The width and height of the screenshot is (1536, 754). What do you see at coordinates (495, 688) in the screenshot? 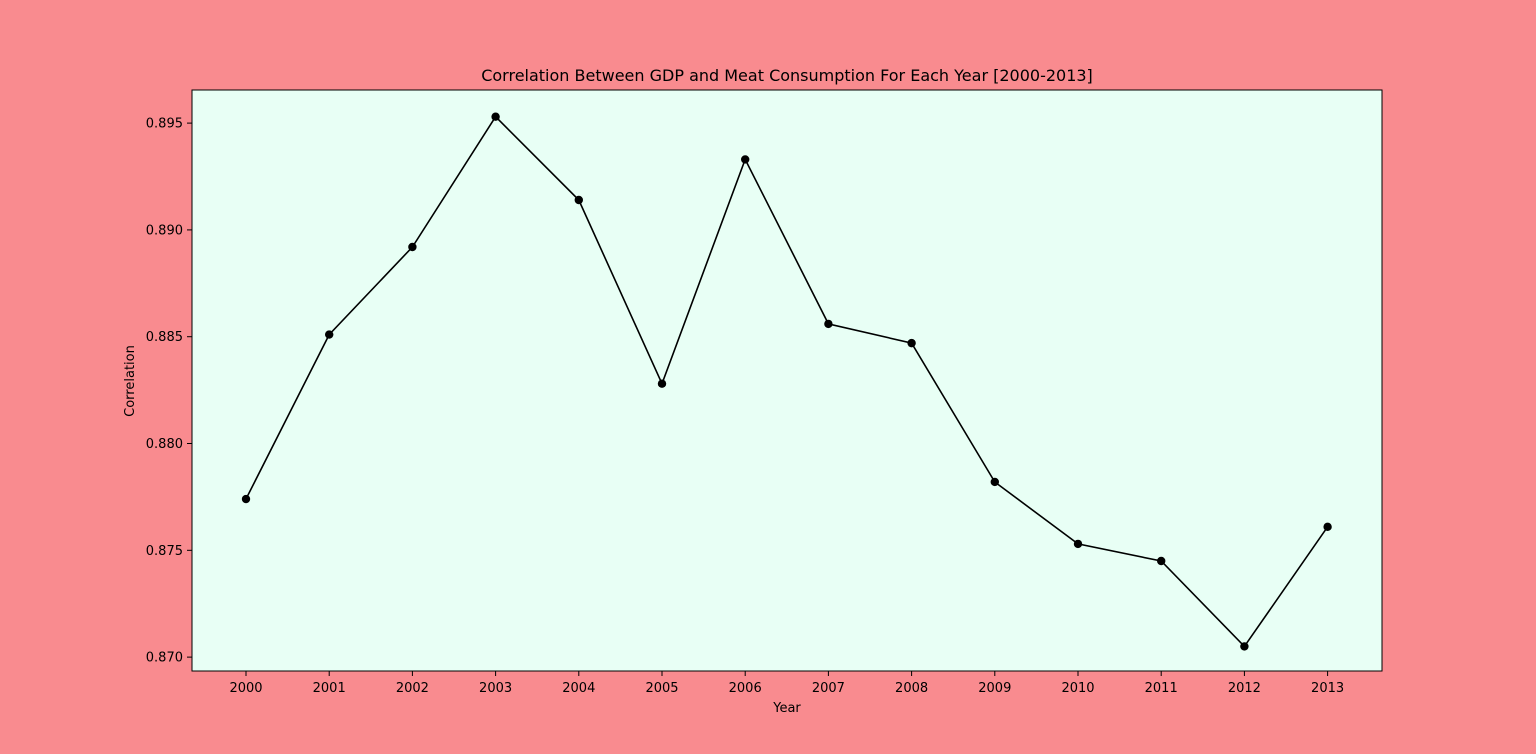
I see `x-tick-label: 2003` at bounding box center [495, 688].